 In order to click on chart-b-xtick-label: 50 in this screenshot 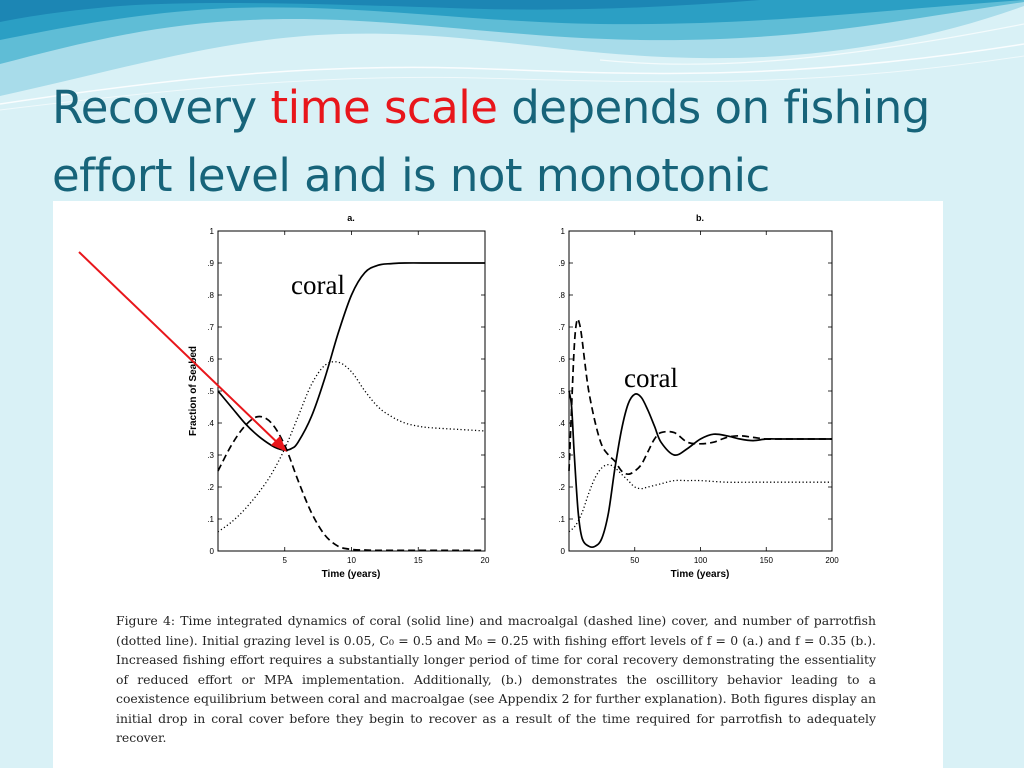, I will do `click(634, 560)`.